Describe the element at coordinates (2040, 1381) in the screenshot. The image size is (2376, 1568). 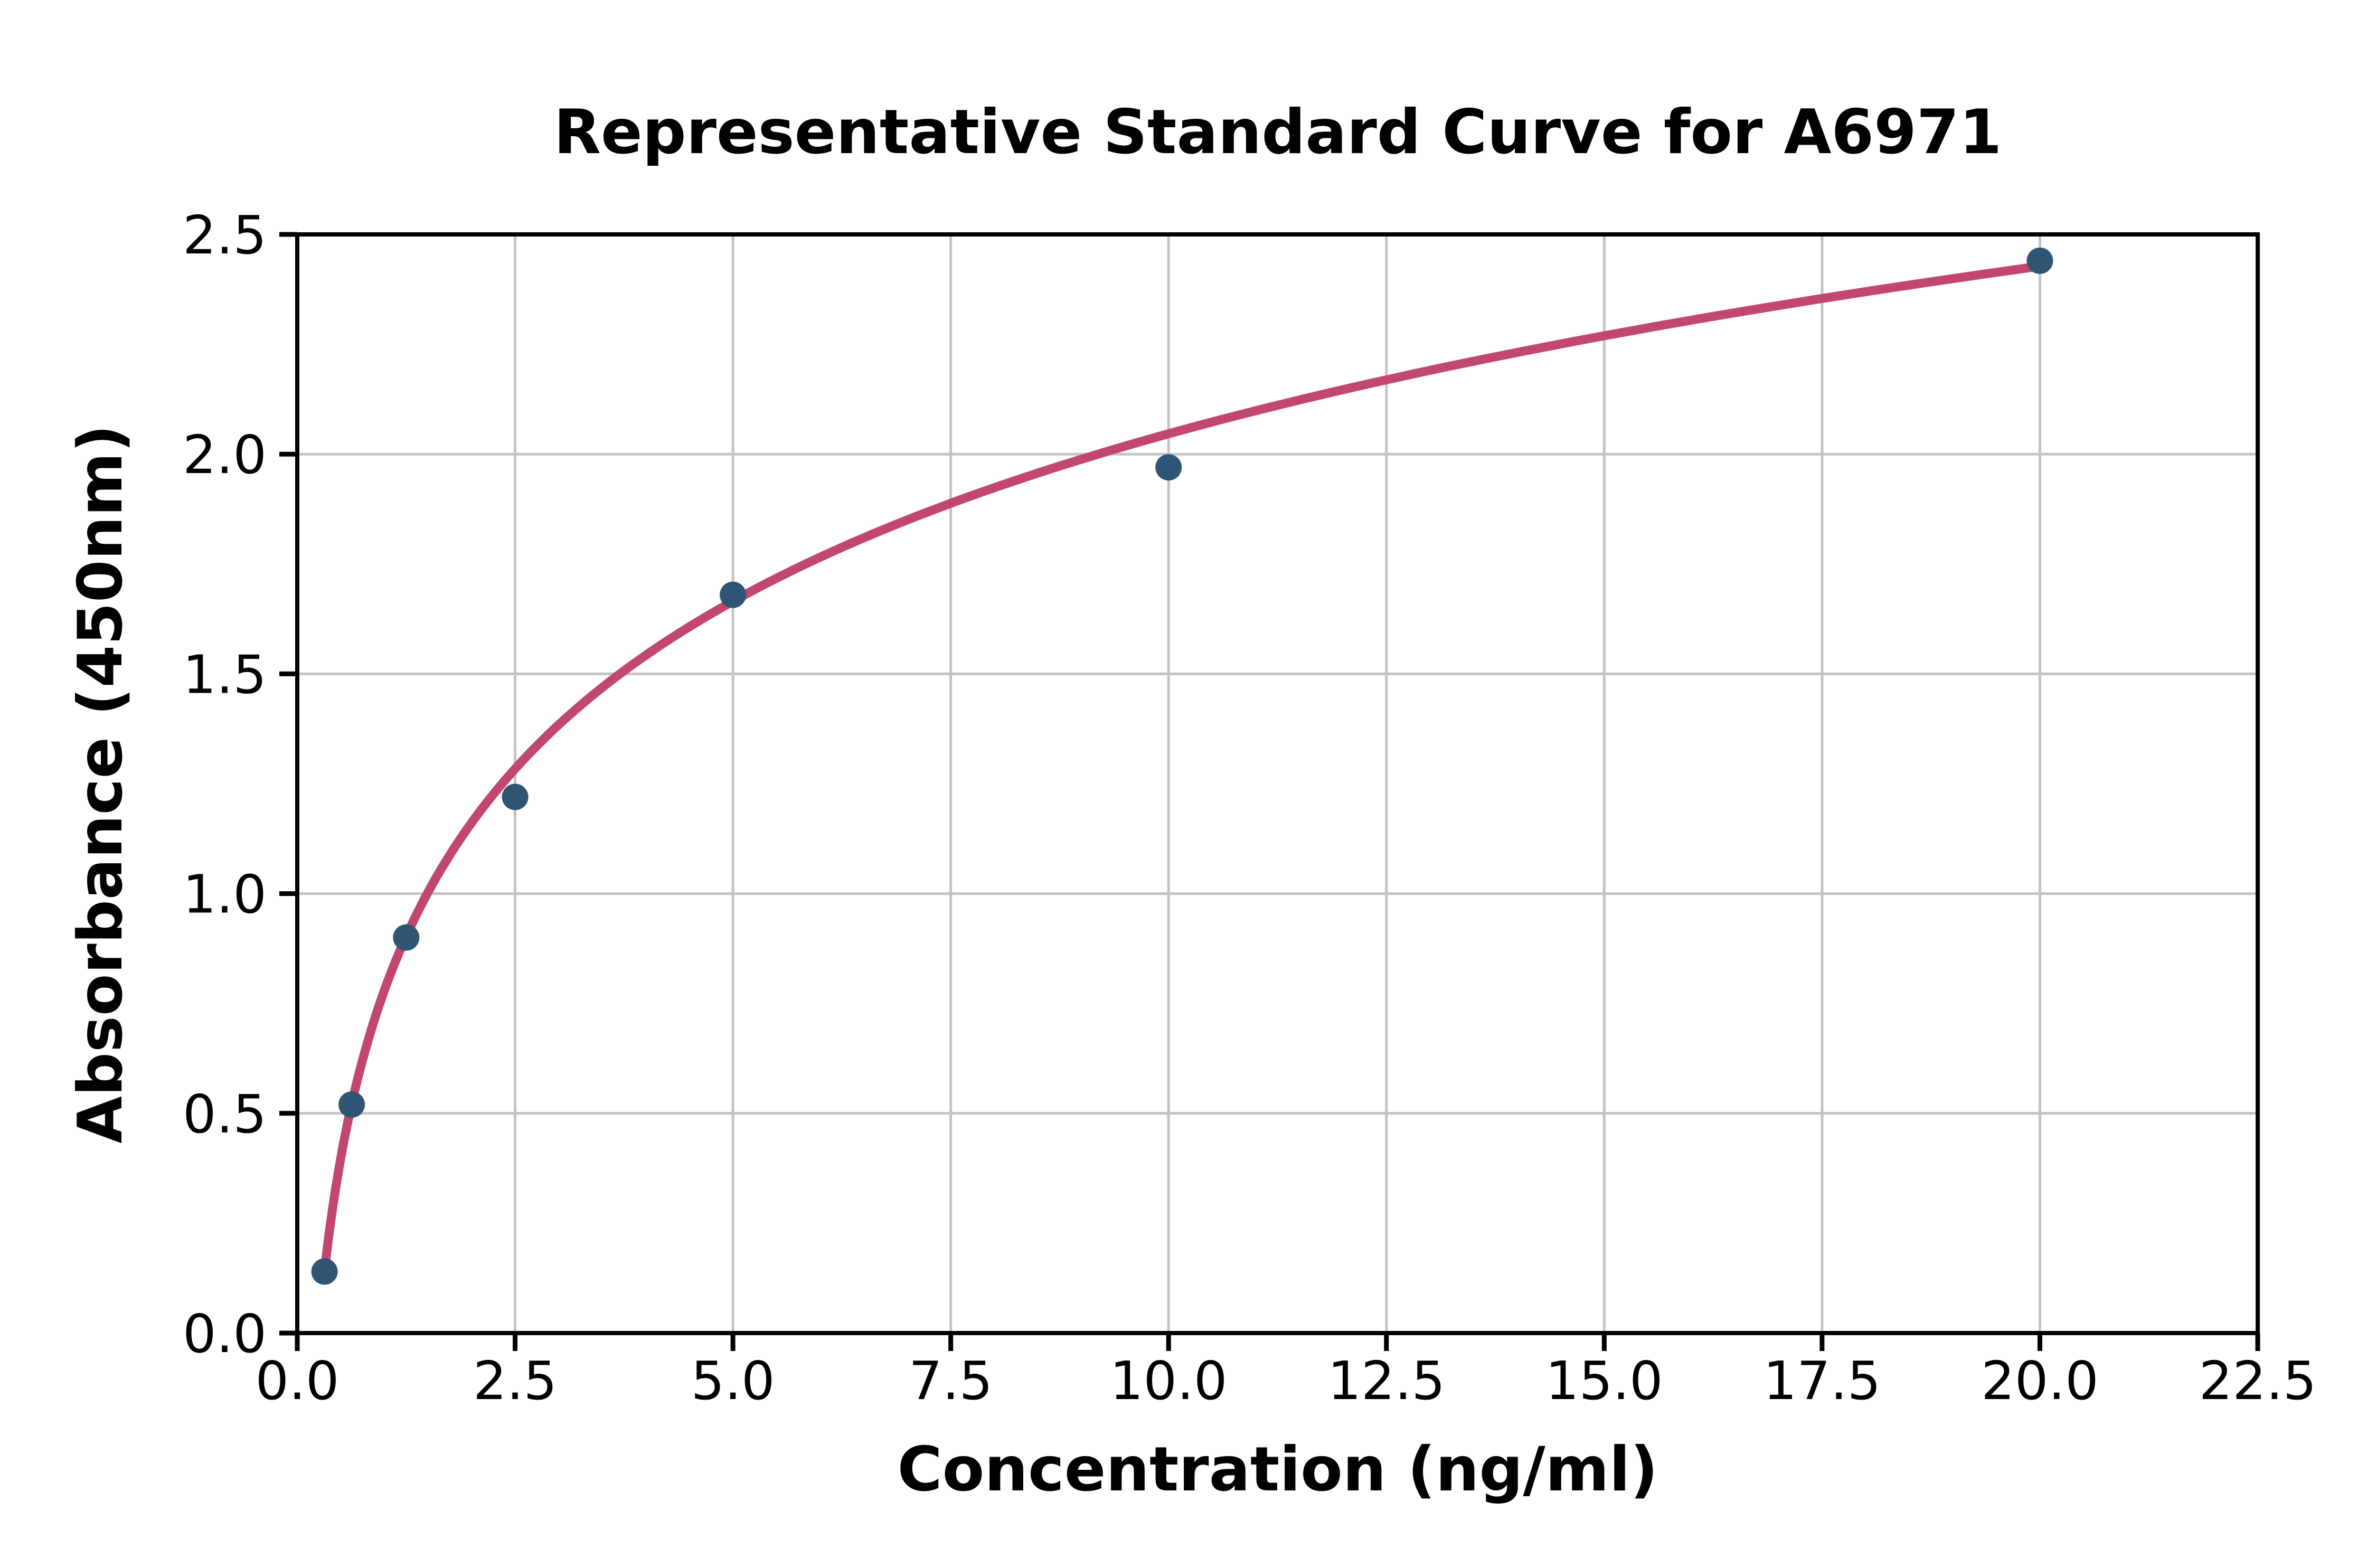
I see `x-tick-label: 20.0` at that location.